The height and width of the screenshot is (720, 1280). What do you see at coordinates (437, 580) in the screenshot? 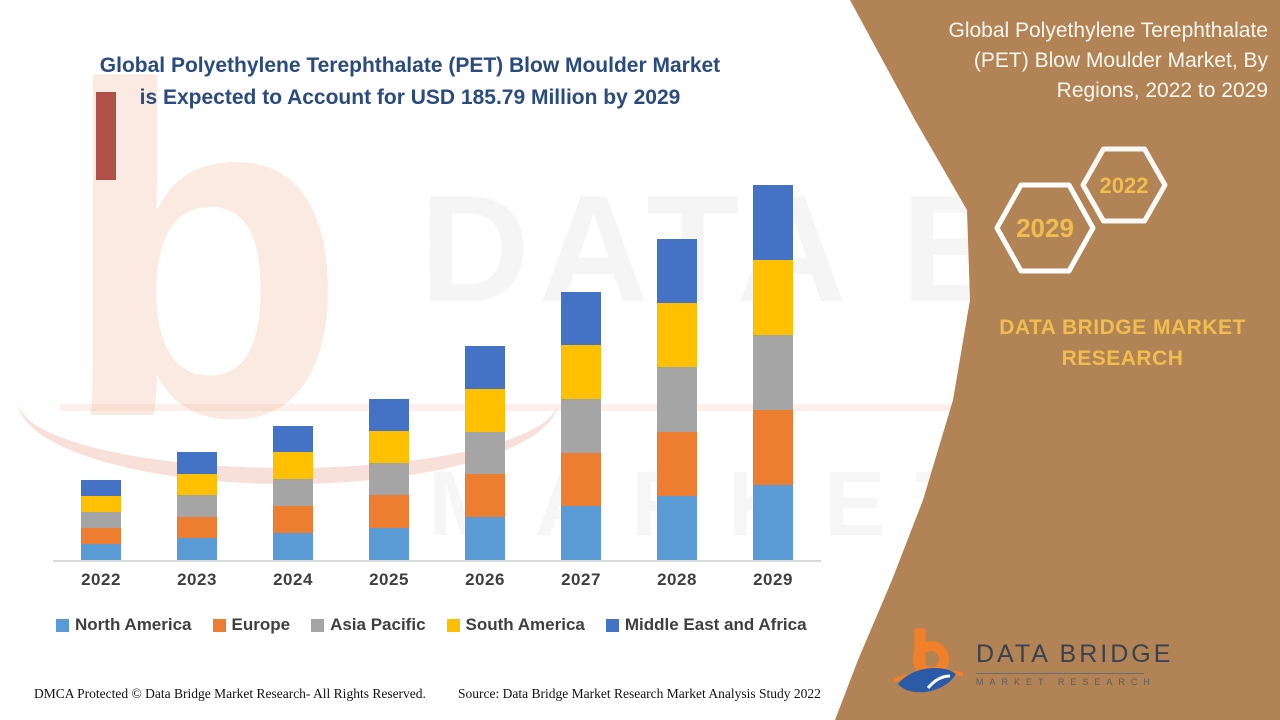
I see `x-axis-labels: 2022 2023 2024 2025 2026 2027 2028 2029` at bounding box center [437, 580].